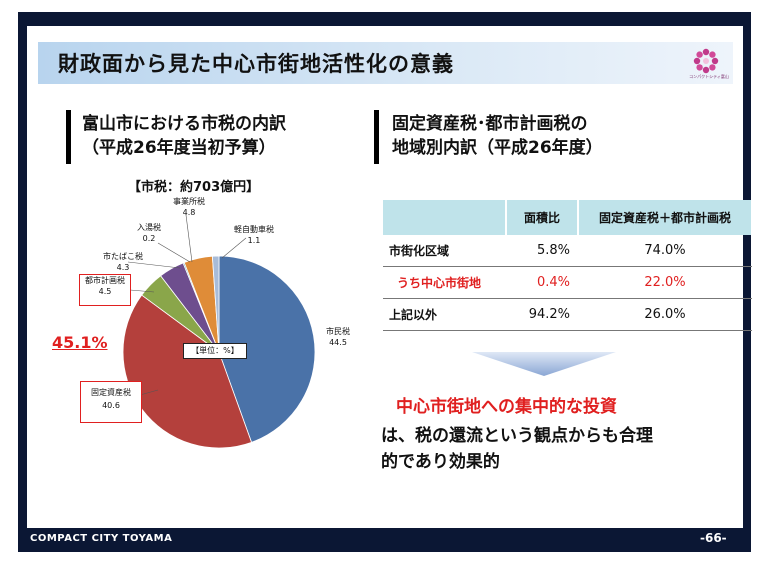 Image resolution: width=768 pixels, height=561 pixels. What do you see at coordinates (445, 217) in the screenshot?
I see `table-header-cell` at bounding box center [445, 217].